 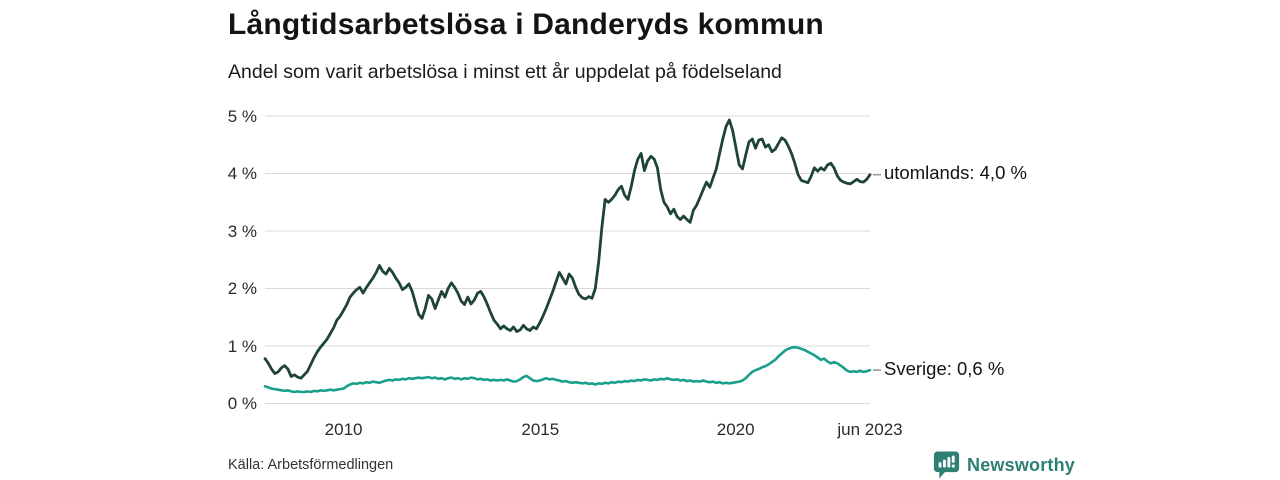 I want to click on x-tick-label-2010: 2010, so click(x=343, y=429).